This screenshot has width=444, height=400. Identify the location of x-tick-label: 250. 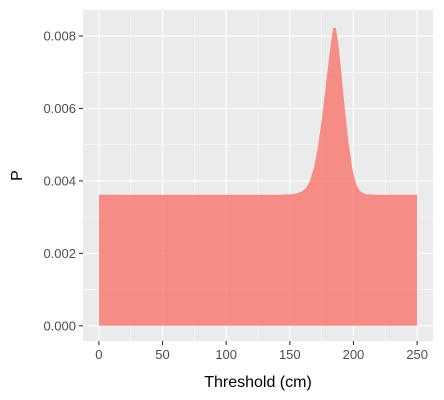
(417, 354).